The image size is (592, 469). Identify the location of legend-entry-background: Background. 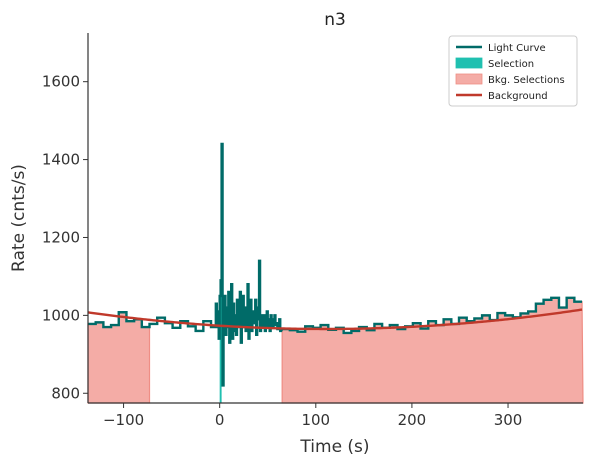
(502, 96).